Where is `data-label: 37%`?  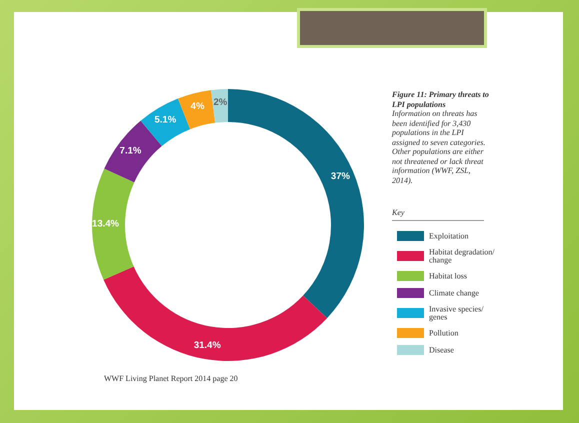
data-label: 37% is located at coordinates (340, 176).